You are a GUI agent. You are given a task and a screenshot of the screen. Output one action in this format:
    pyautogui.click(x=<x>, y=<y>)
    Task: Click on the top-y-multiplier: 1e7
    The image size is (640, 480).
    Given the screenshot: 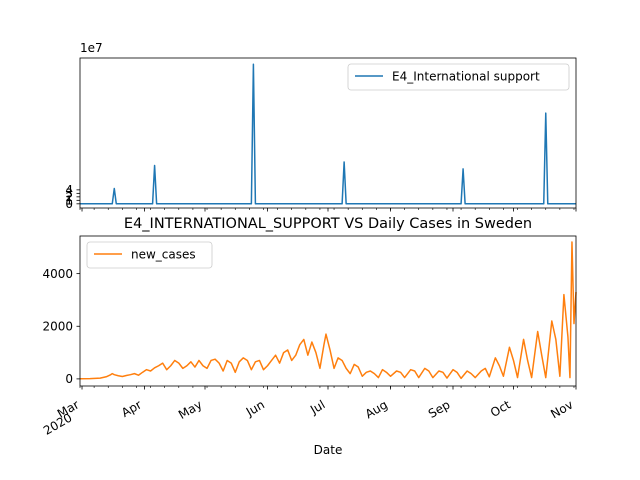 What is the action you would take?
    pyautogui.click(x=91, y=48)
    